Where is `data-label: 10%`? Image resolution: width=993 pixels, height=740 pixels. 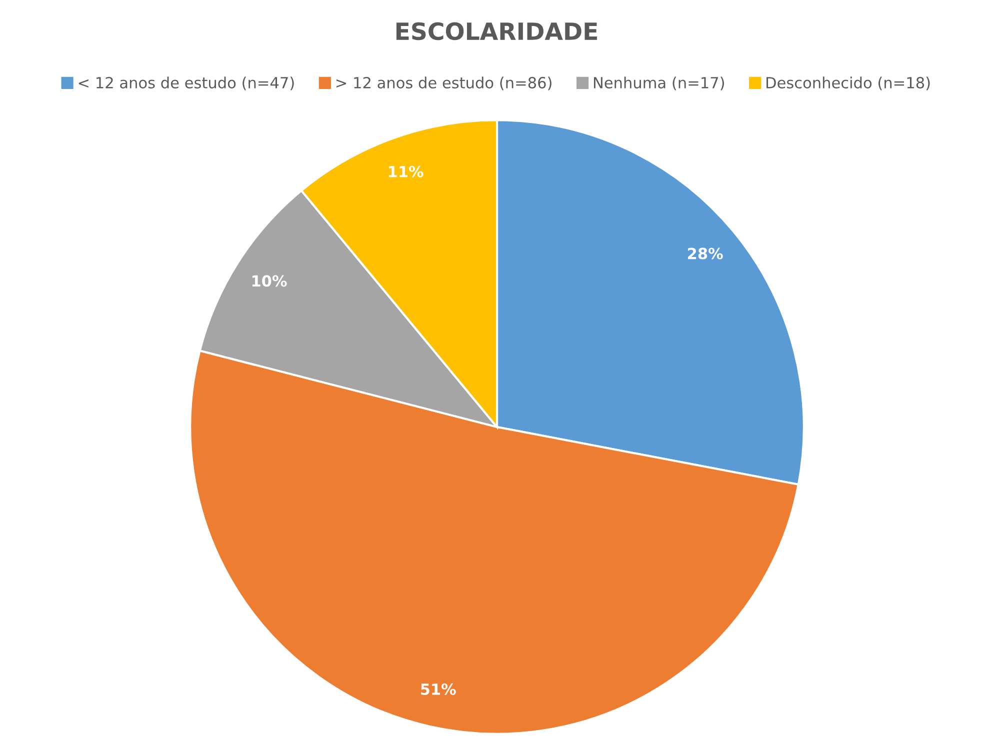 data-label: 10% is located at coordinates (269, 281).